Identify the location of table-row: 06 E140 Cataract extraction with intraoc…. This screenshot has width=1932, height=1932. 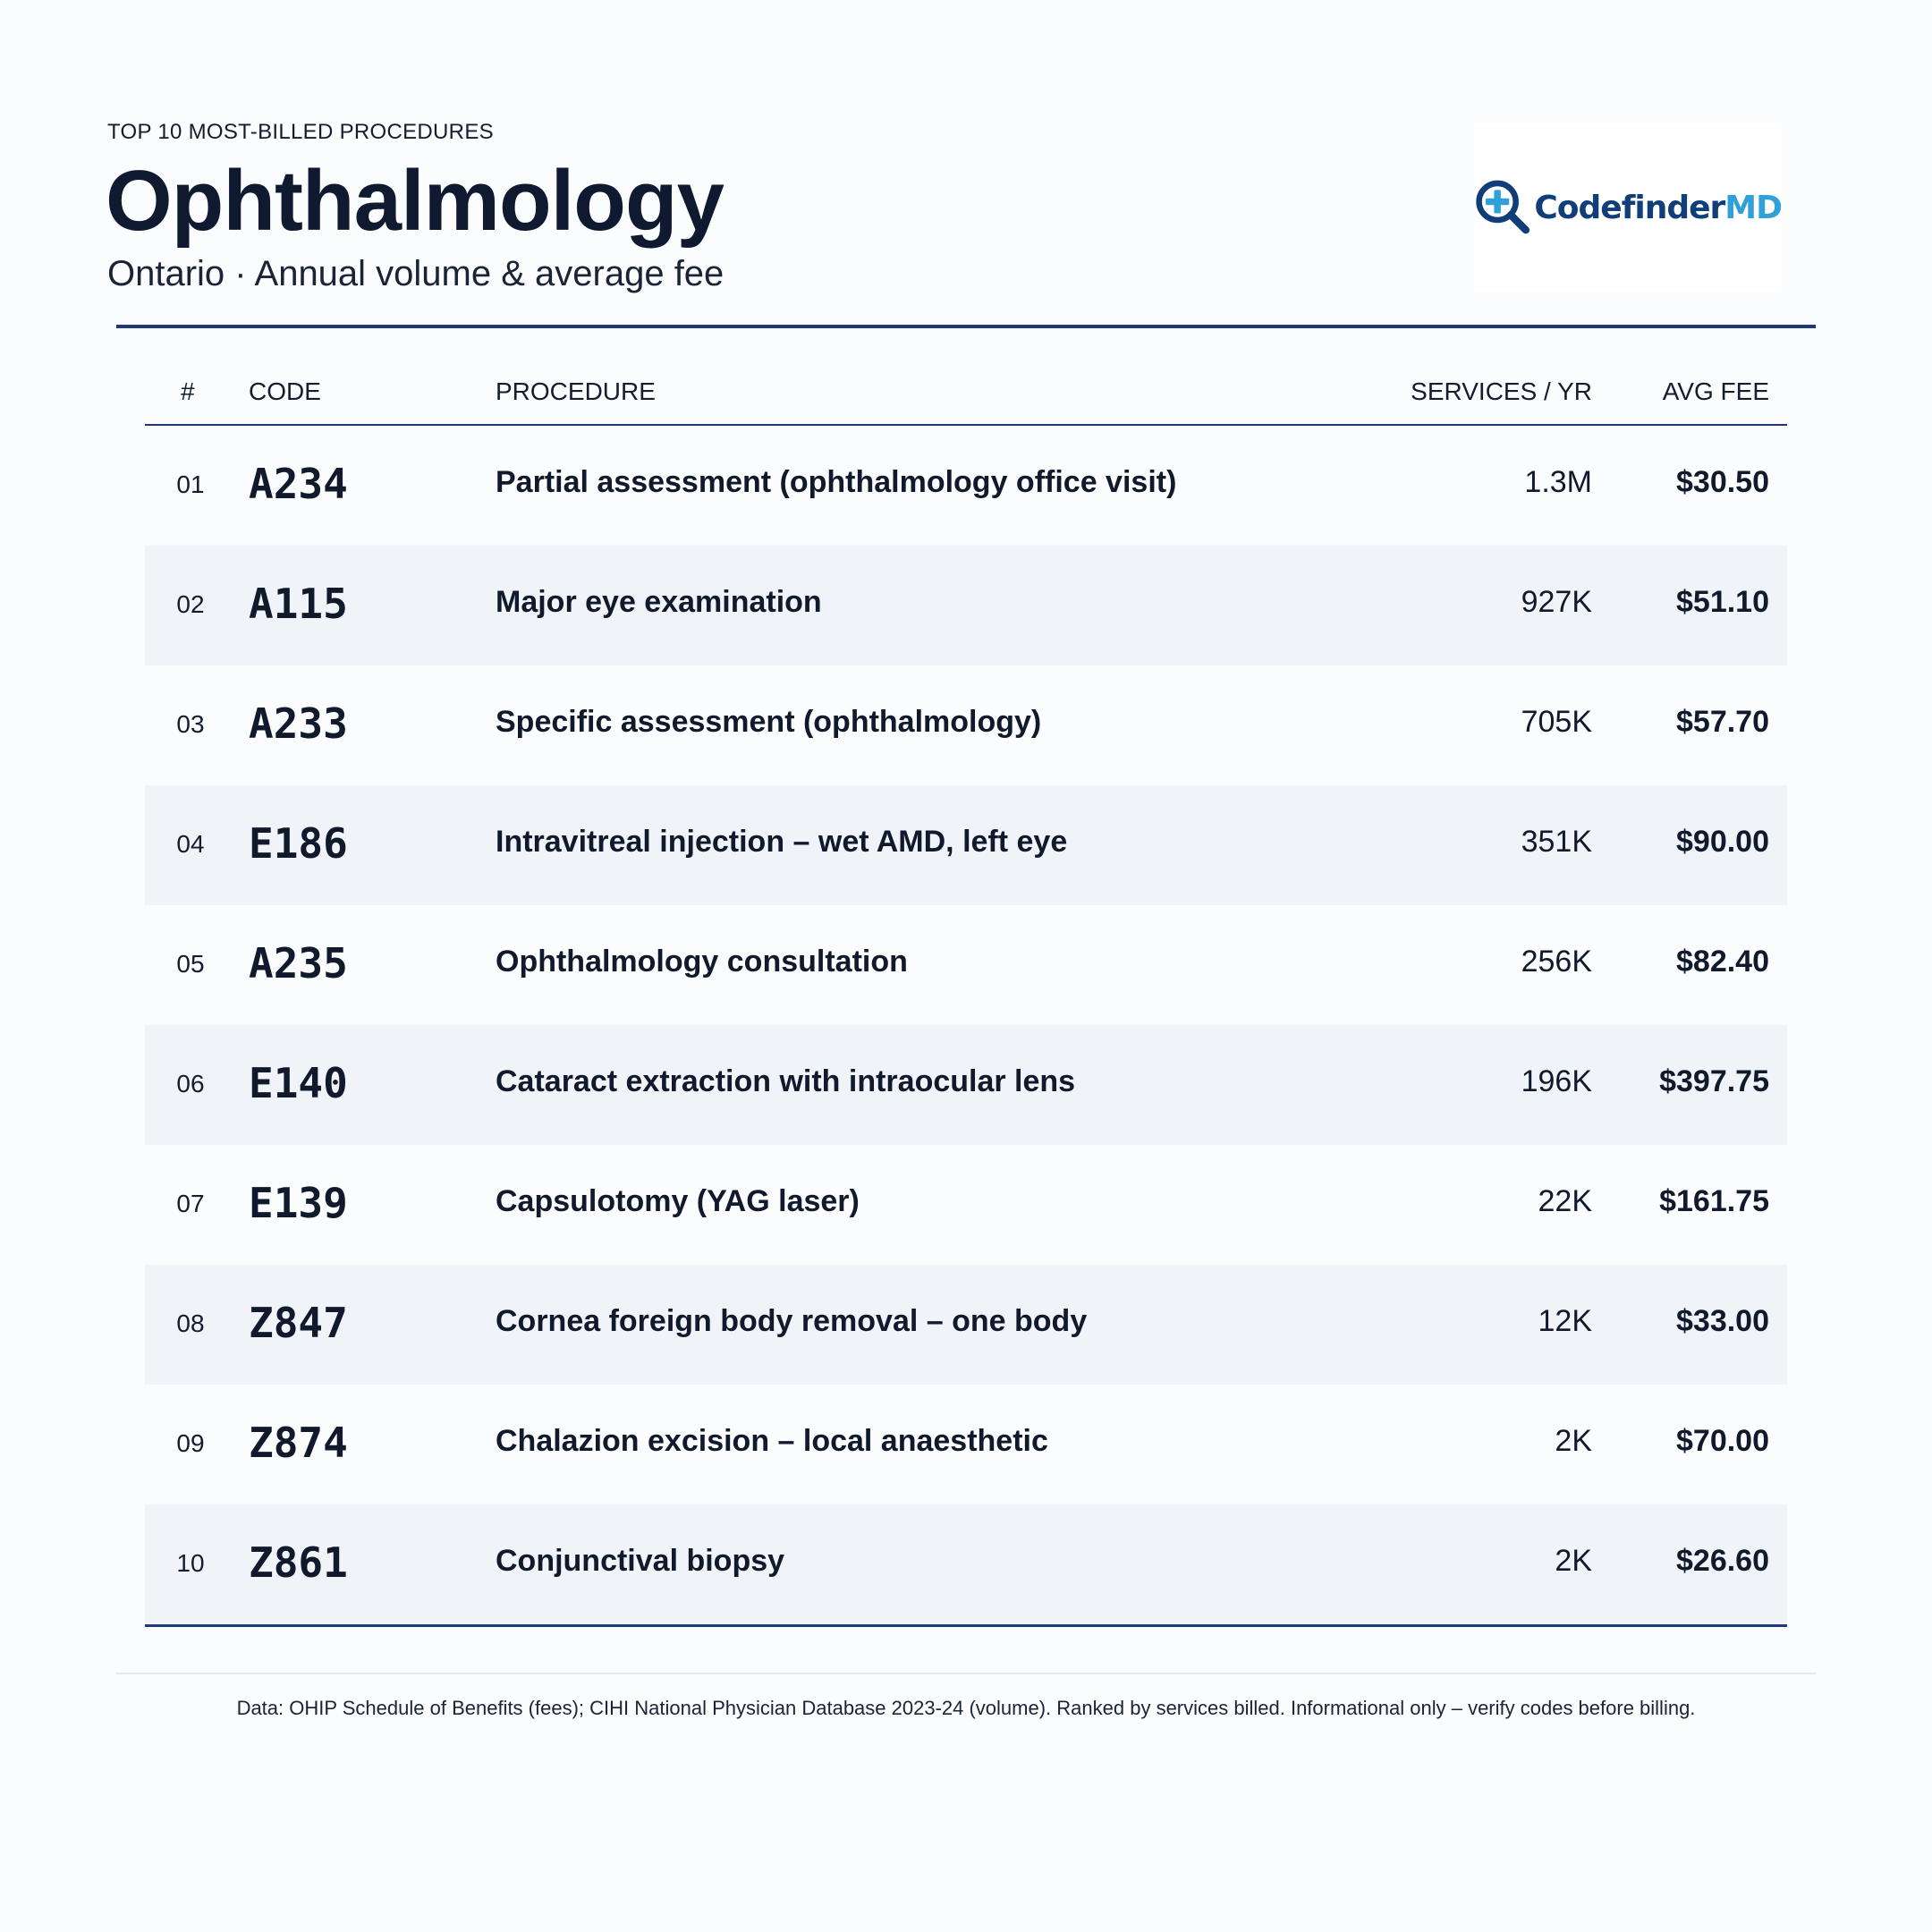
(966, 1085).